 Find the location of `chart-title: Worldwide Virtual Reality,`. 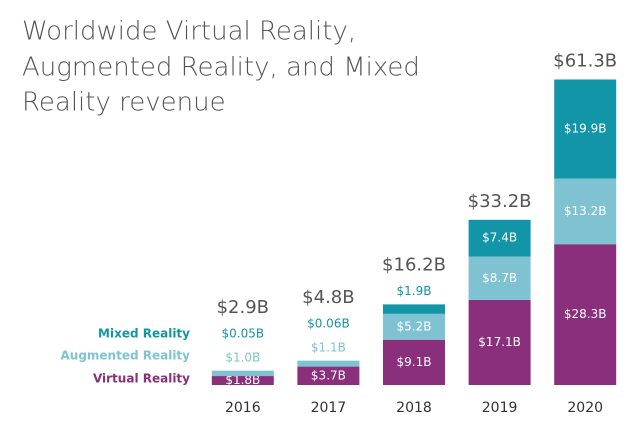

chart-title: Worldwide Virtual Reality, is located at coordinates (189, 32).